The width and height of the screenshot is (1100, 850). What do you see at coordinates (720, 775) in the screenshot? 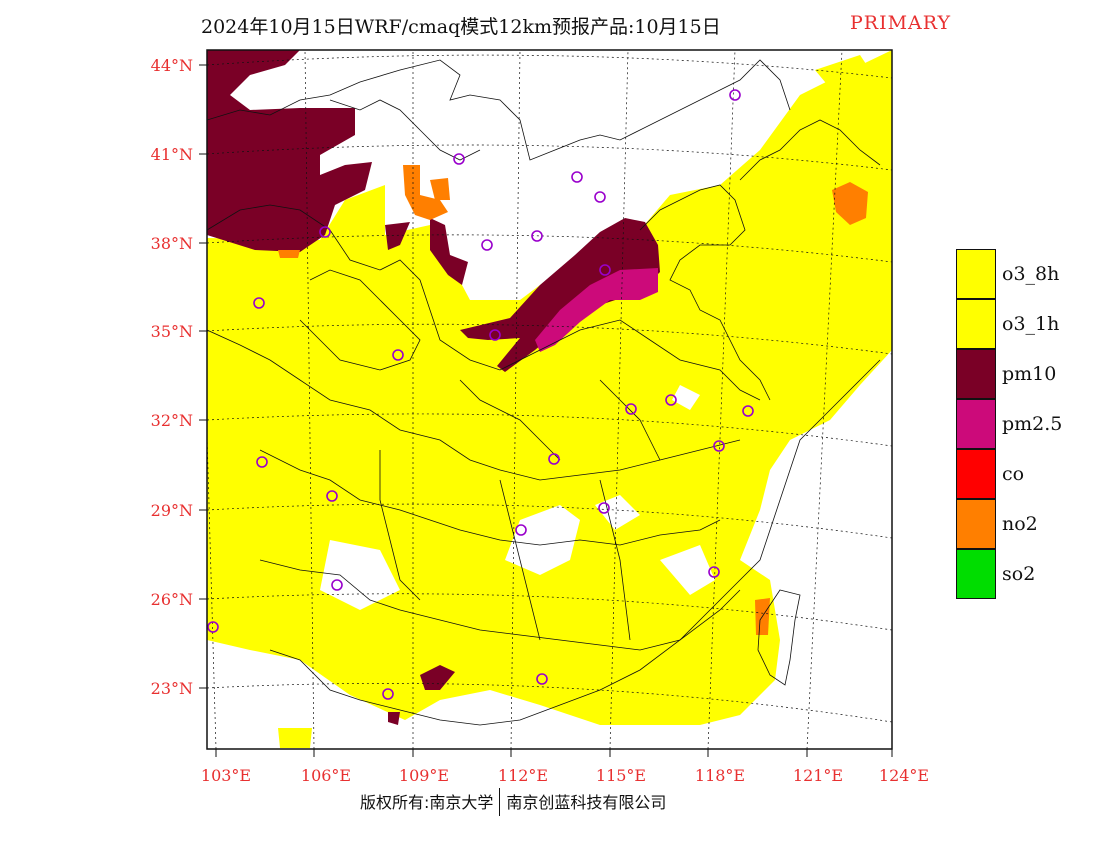
I see `lon-label: 118°E` at bounding box center [720, 775].